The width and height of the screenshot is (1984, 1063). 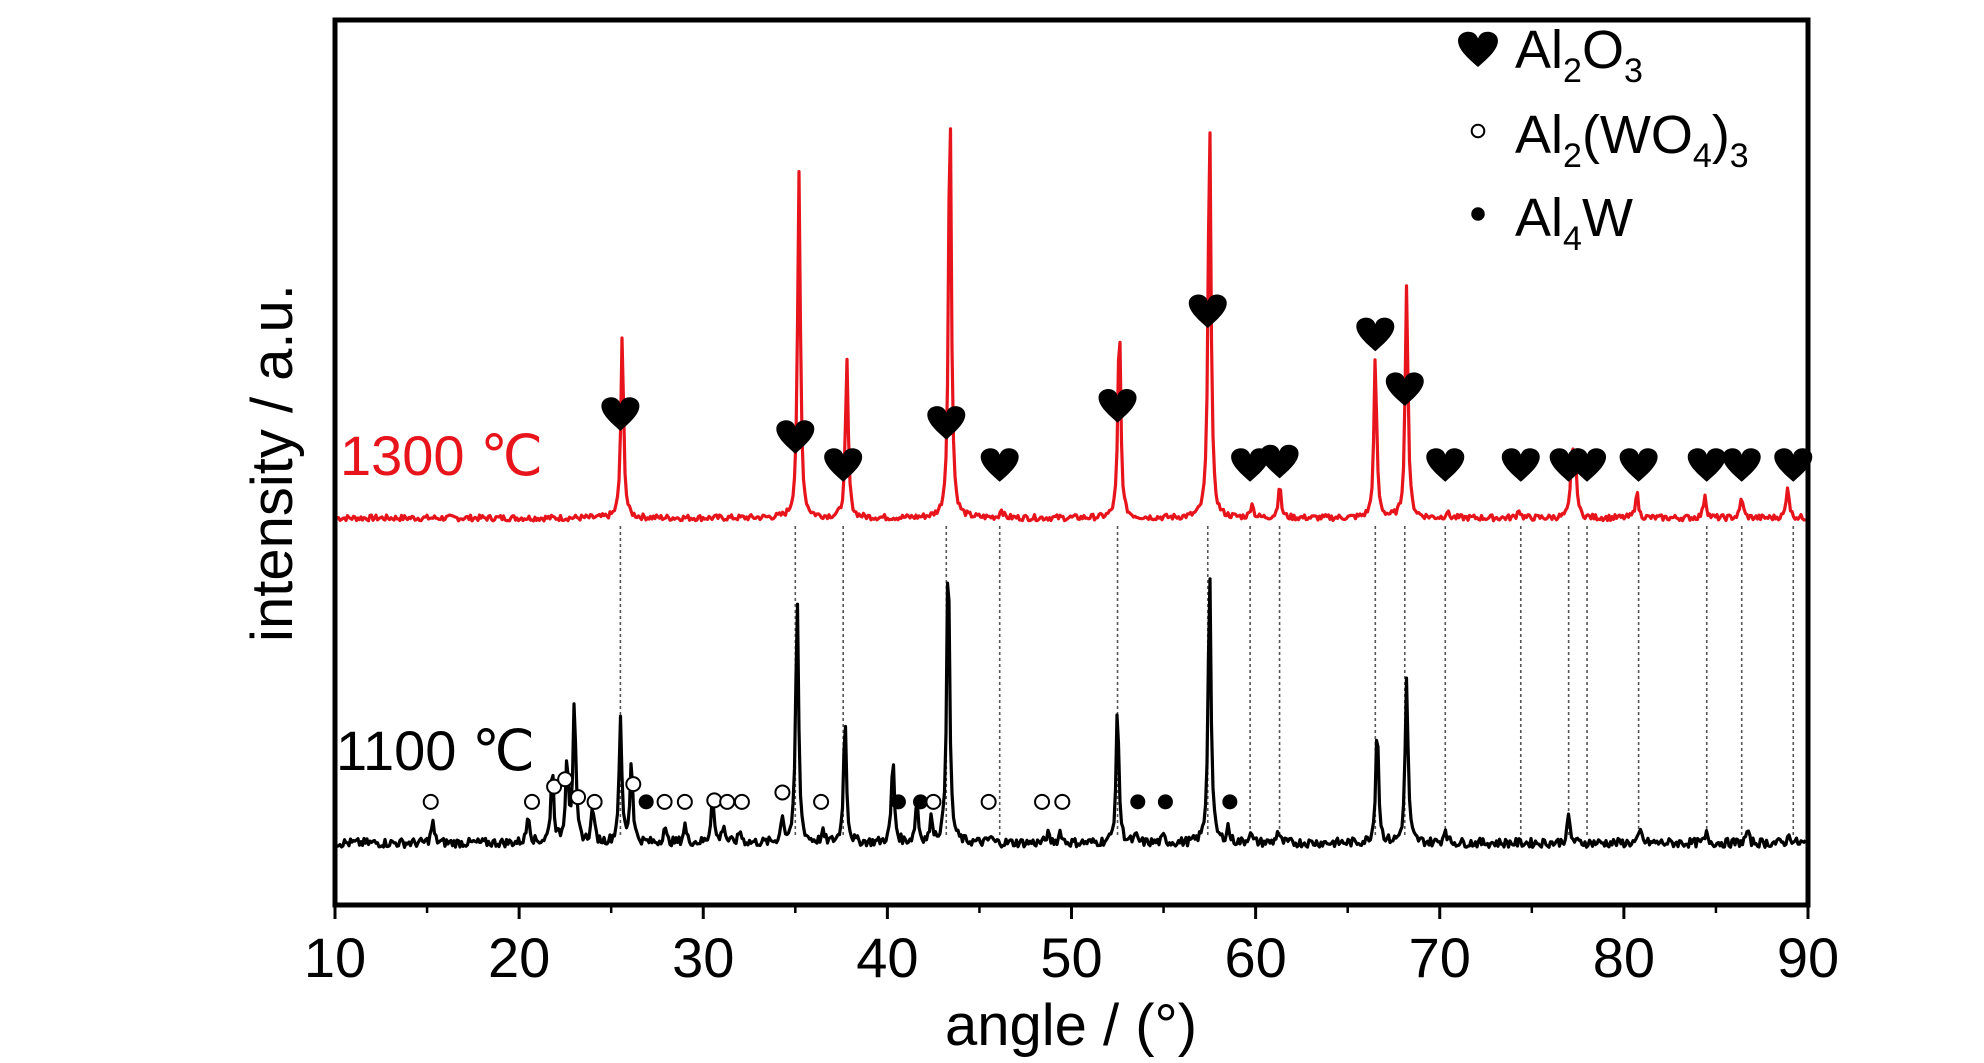 What do you see at coordinates (703, 957) in the screenshot?
I see `x-tick-label: 30` at bounding box center [703, 957].